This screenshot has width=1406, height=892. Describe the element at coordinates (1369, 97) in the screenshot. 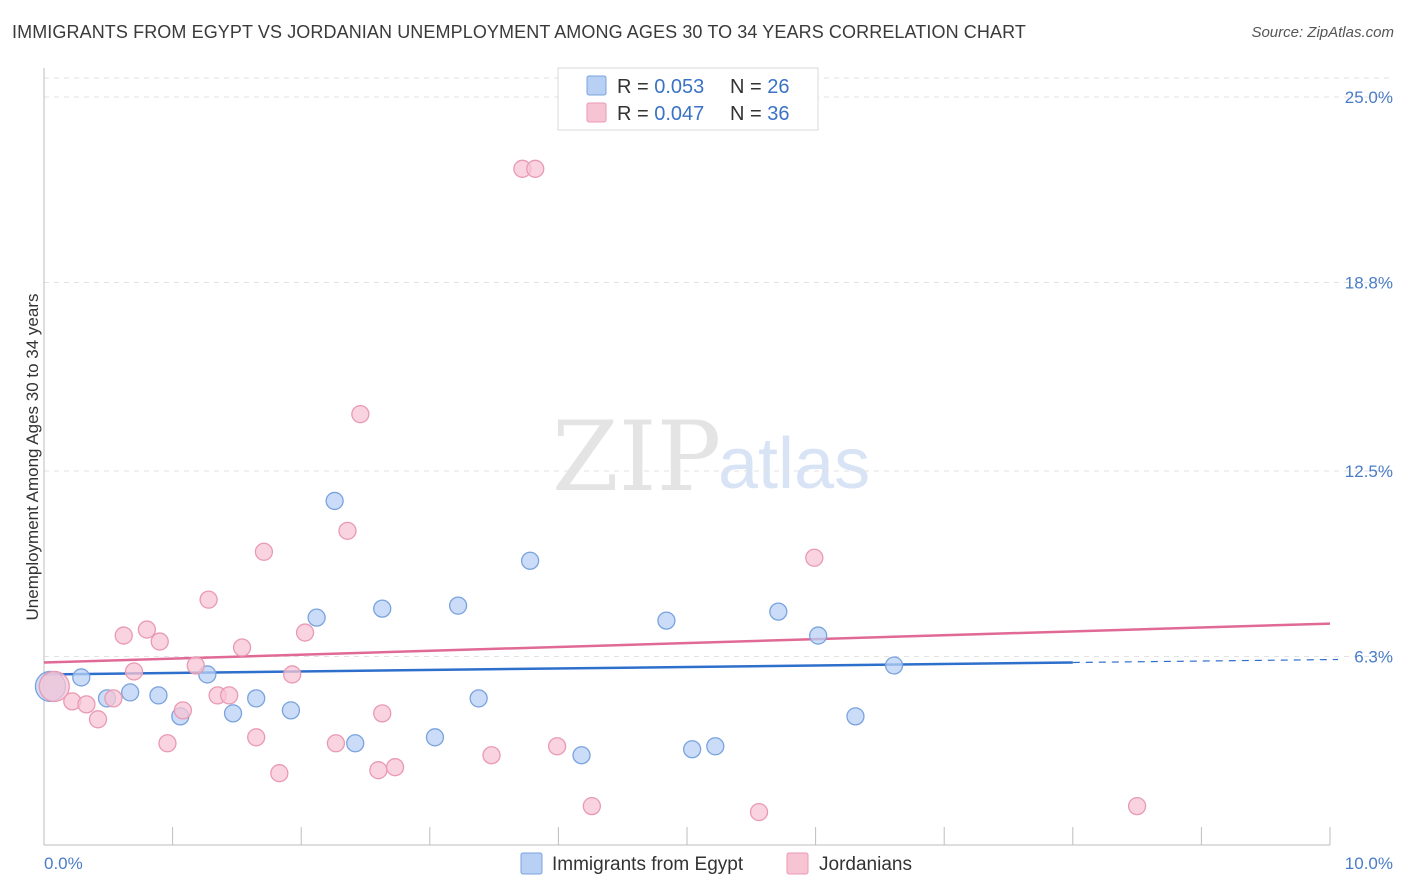

I see `y-tick-label: 25.0%` at that location.